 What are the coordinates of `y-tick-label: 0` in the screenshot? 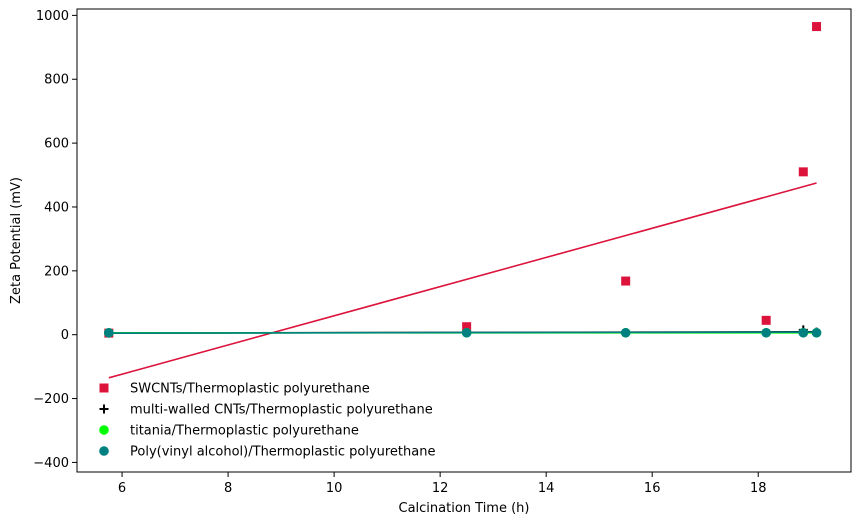 It's located at (65, 335).